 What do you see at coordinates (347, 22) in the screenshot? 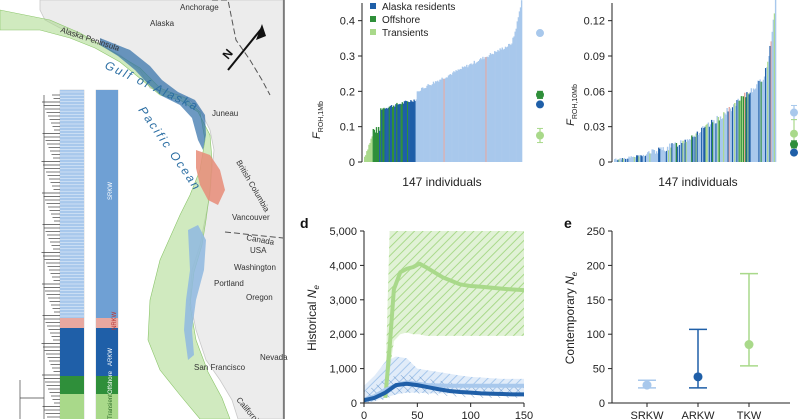
I see `y-tick-label: 0.4` at bounding box center [347, 22].